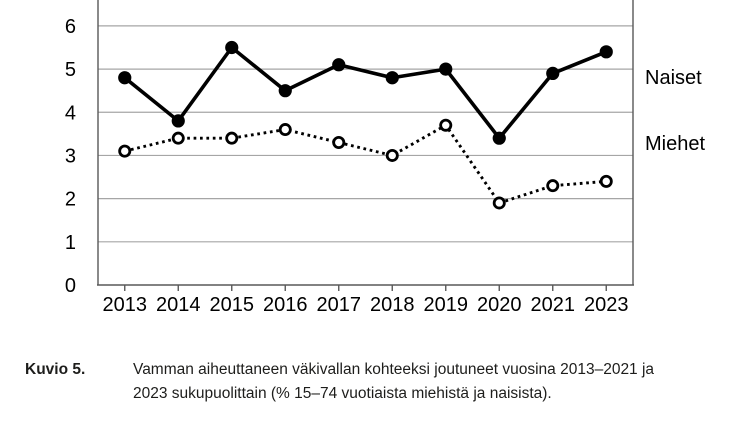 The width and height of the screenshot is (746, 423). Describe the element at coordinates (232, 305) in the screenshot. I see `x-tick-label: 2015` at that location.